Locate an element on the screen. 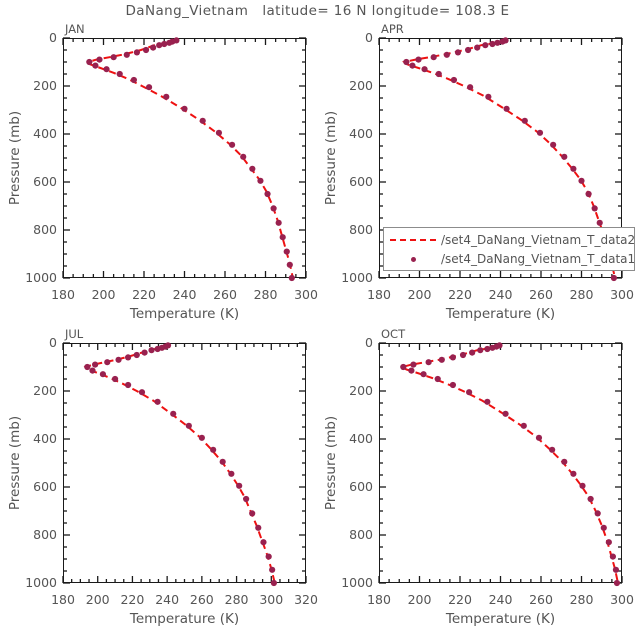 This screenshot has width=635, height=630. panel-label-apr: APR is located at coordinates (392, 29).